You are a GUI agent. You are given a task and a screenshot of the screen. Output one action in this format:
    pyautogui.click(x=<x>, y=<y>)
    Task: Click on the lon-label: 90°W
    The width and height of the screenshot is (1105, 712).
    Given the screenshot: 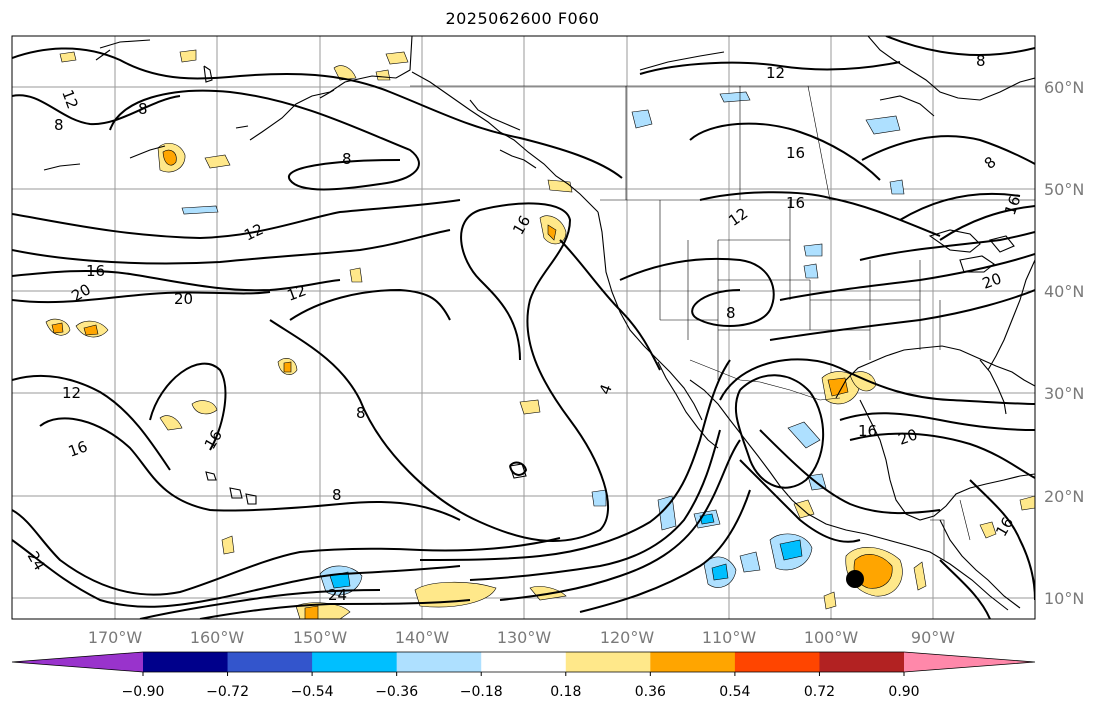 What is the action you would take?
    pyautogui.click(x=933, y=637)
    